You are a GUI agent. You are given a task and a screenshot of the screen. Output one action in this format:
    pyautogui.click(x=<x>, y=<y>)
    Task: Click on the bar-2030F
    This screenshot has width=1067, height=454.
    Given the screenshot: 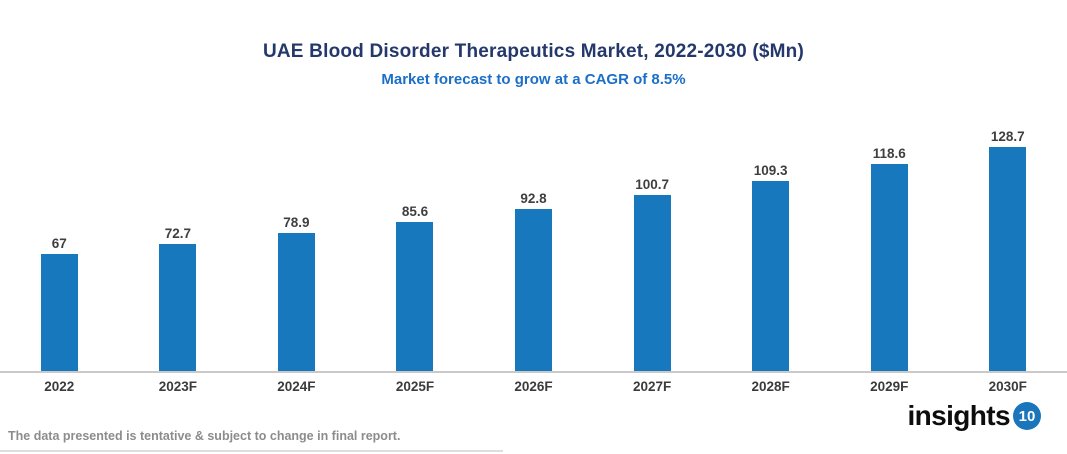 What is the action you would take?
    pyautogui.click(x=1008, y=259)
    